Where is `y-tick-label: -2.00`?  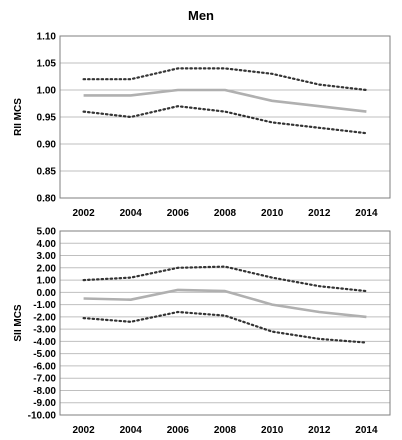
y-tick-label: -2.00 is located at coordinates (44, 317).